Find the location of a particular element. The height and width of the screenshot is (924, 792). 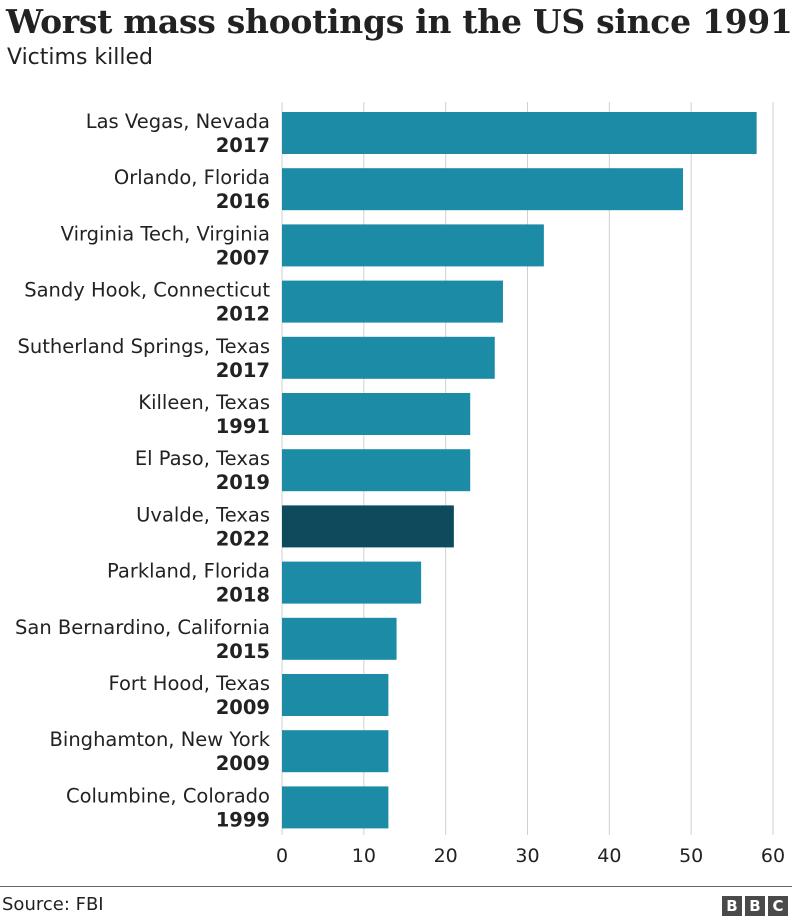

source-note: Source: FBI is located at coordinates (53, 904).